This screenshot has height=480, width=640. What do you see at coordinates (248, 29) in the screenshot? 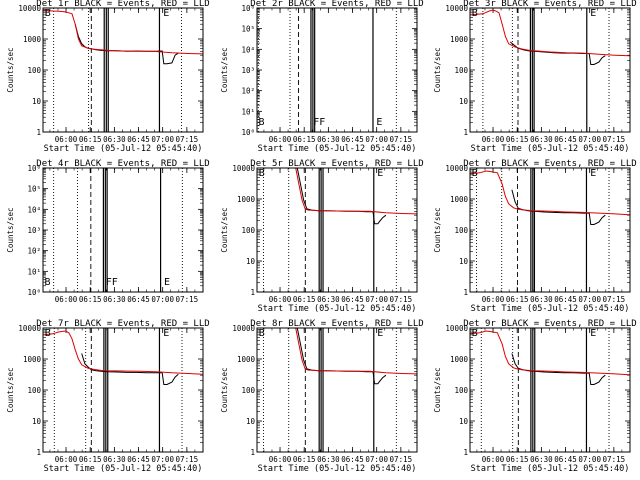
I see `y-tick-label: 10⁵` at bounding box center [248, 29].